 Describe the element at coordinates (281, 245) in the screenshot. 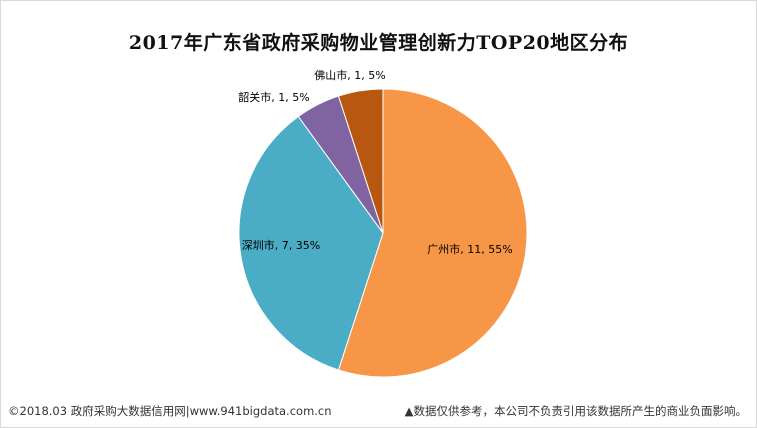

I see `pie-label-2: 深圳市, 7, 35%` at that location.